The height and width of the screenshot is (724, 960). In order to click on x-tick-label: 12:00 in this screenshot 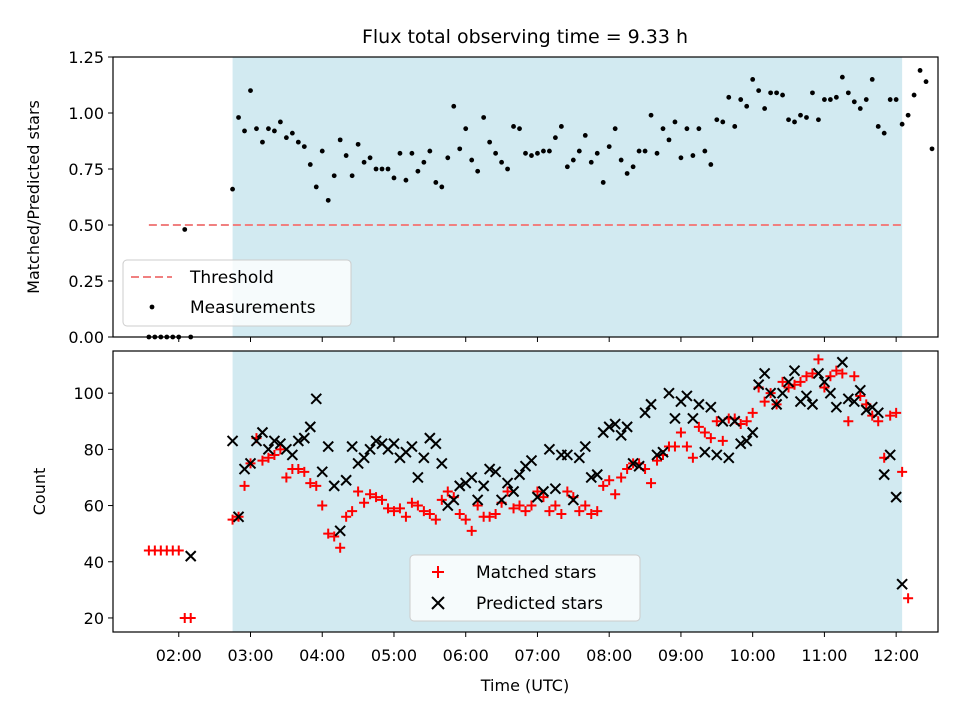, I will do `click(896, 655)`.